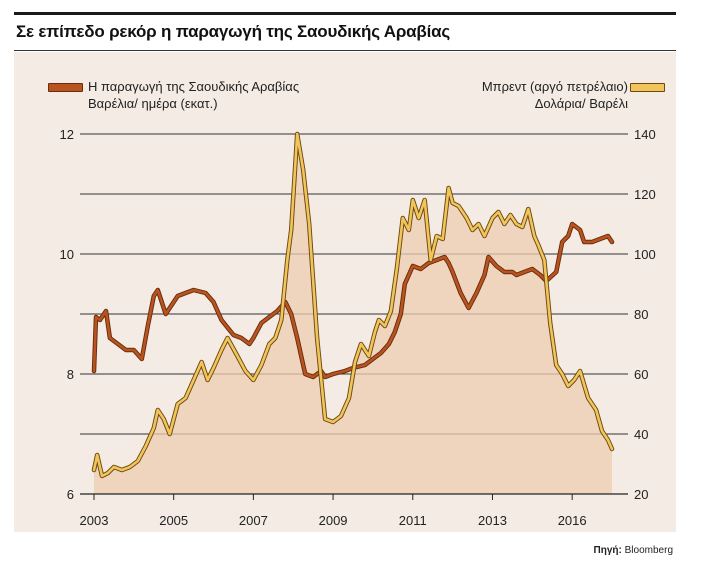  What do you see at coordinates (492, 520) in the screenshot?
I see `x-tick-label: 2013` at bounding box center [492, 520].